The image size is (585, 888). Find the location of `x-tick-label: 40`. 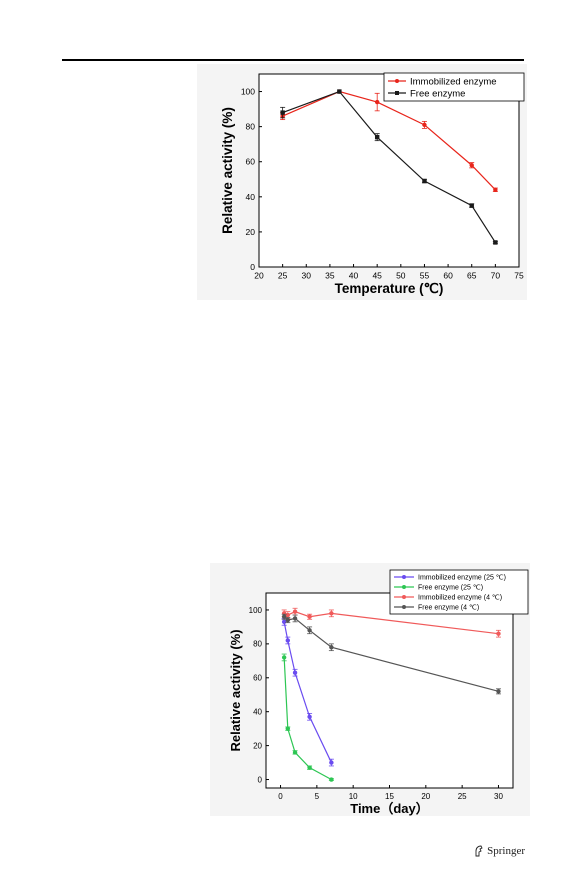

x-tick-label: 40 is located at coordinates (354, 276).